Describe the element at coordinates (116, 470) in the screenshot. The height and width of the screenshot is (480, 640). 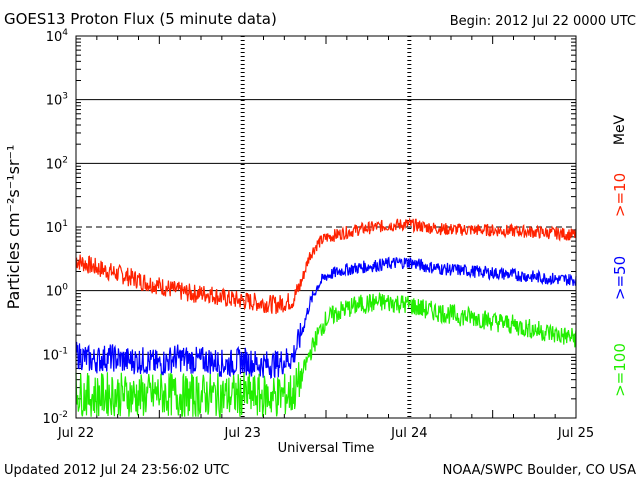
I see `updated-timestamp: Updated 2012 Jul 24 23:56:02 UTC` at that location.